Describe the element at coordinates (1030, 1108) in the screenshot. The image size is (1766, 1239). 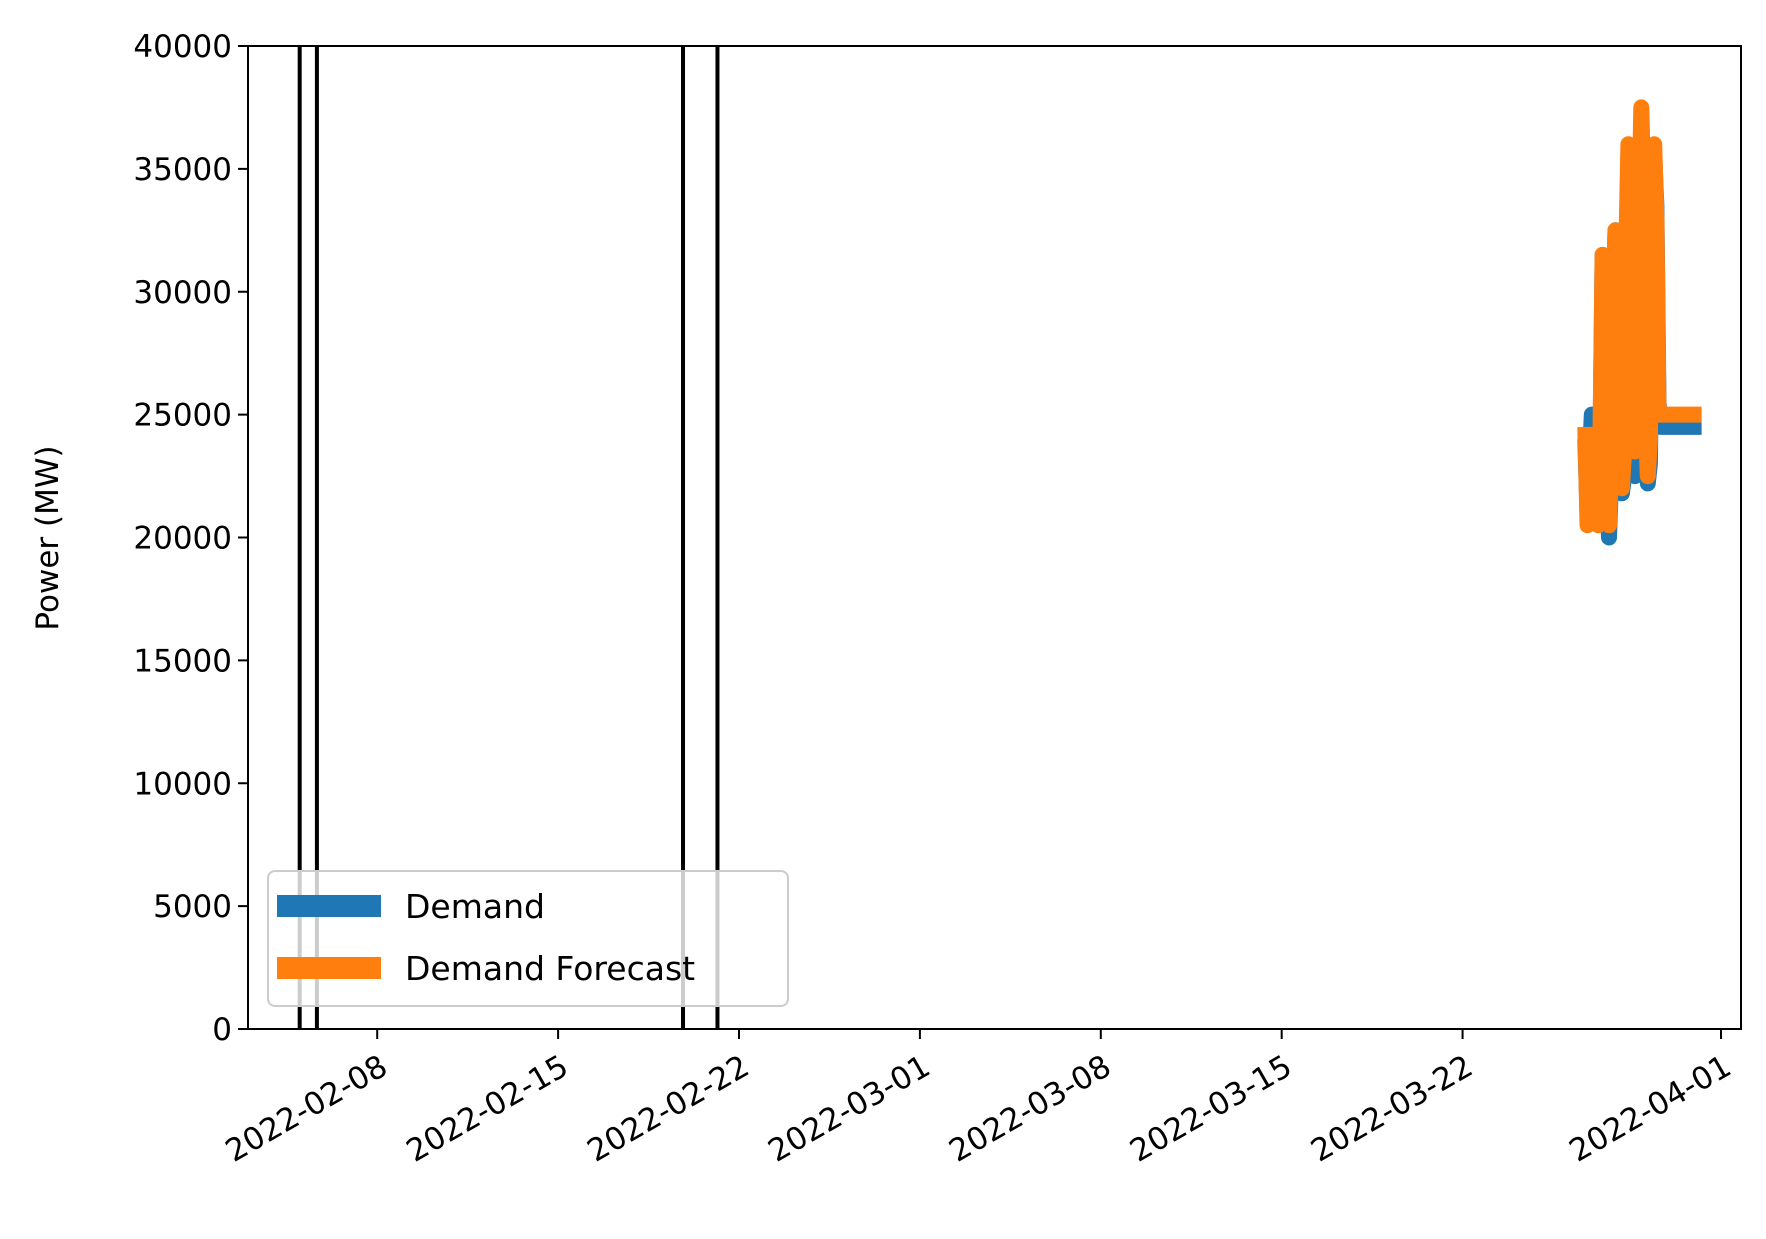
I see `x-tick-label: 2022-03-08` at that location.